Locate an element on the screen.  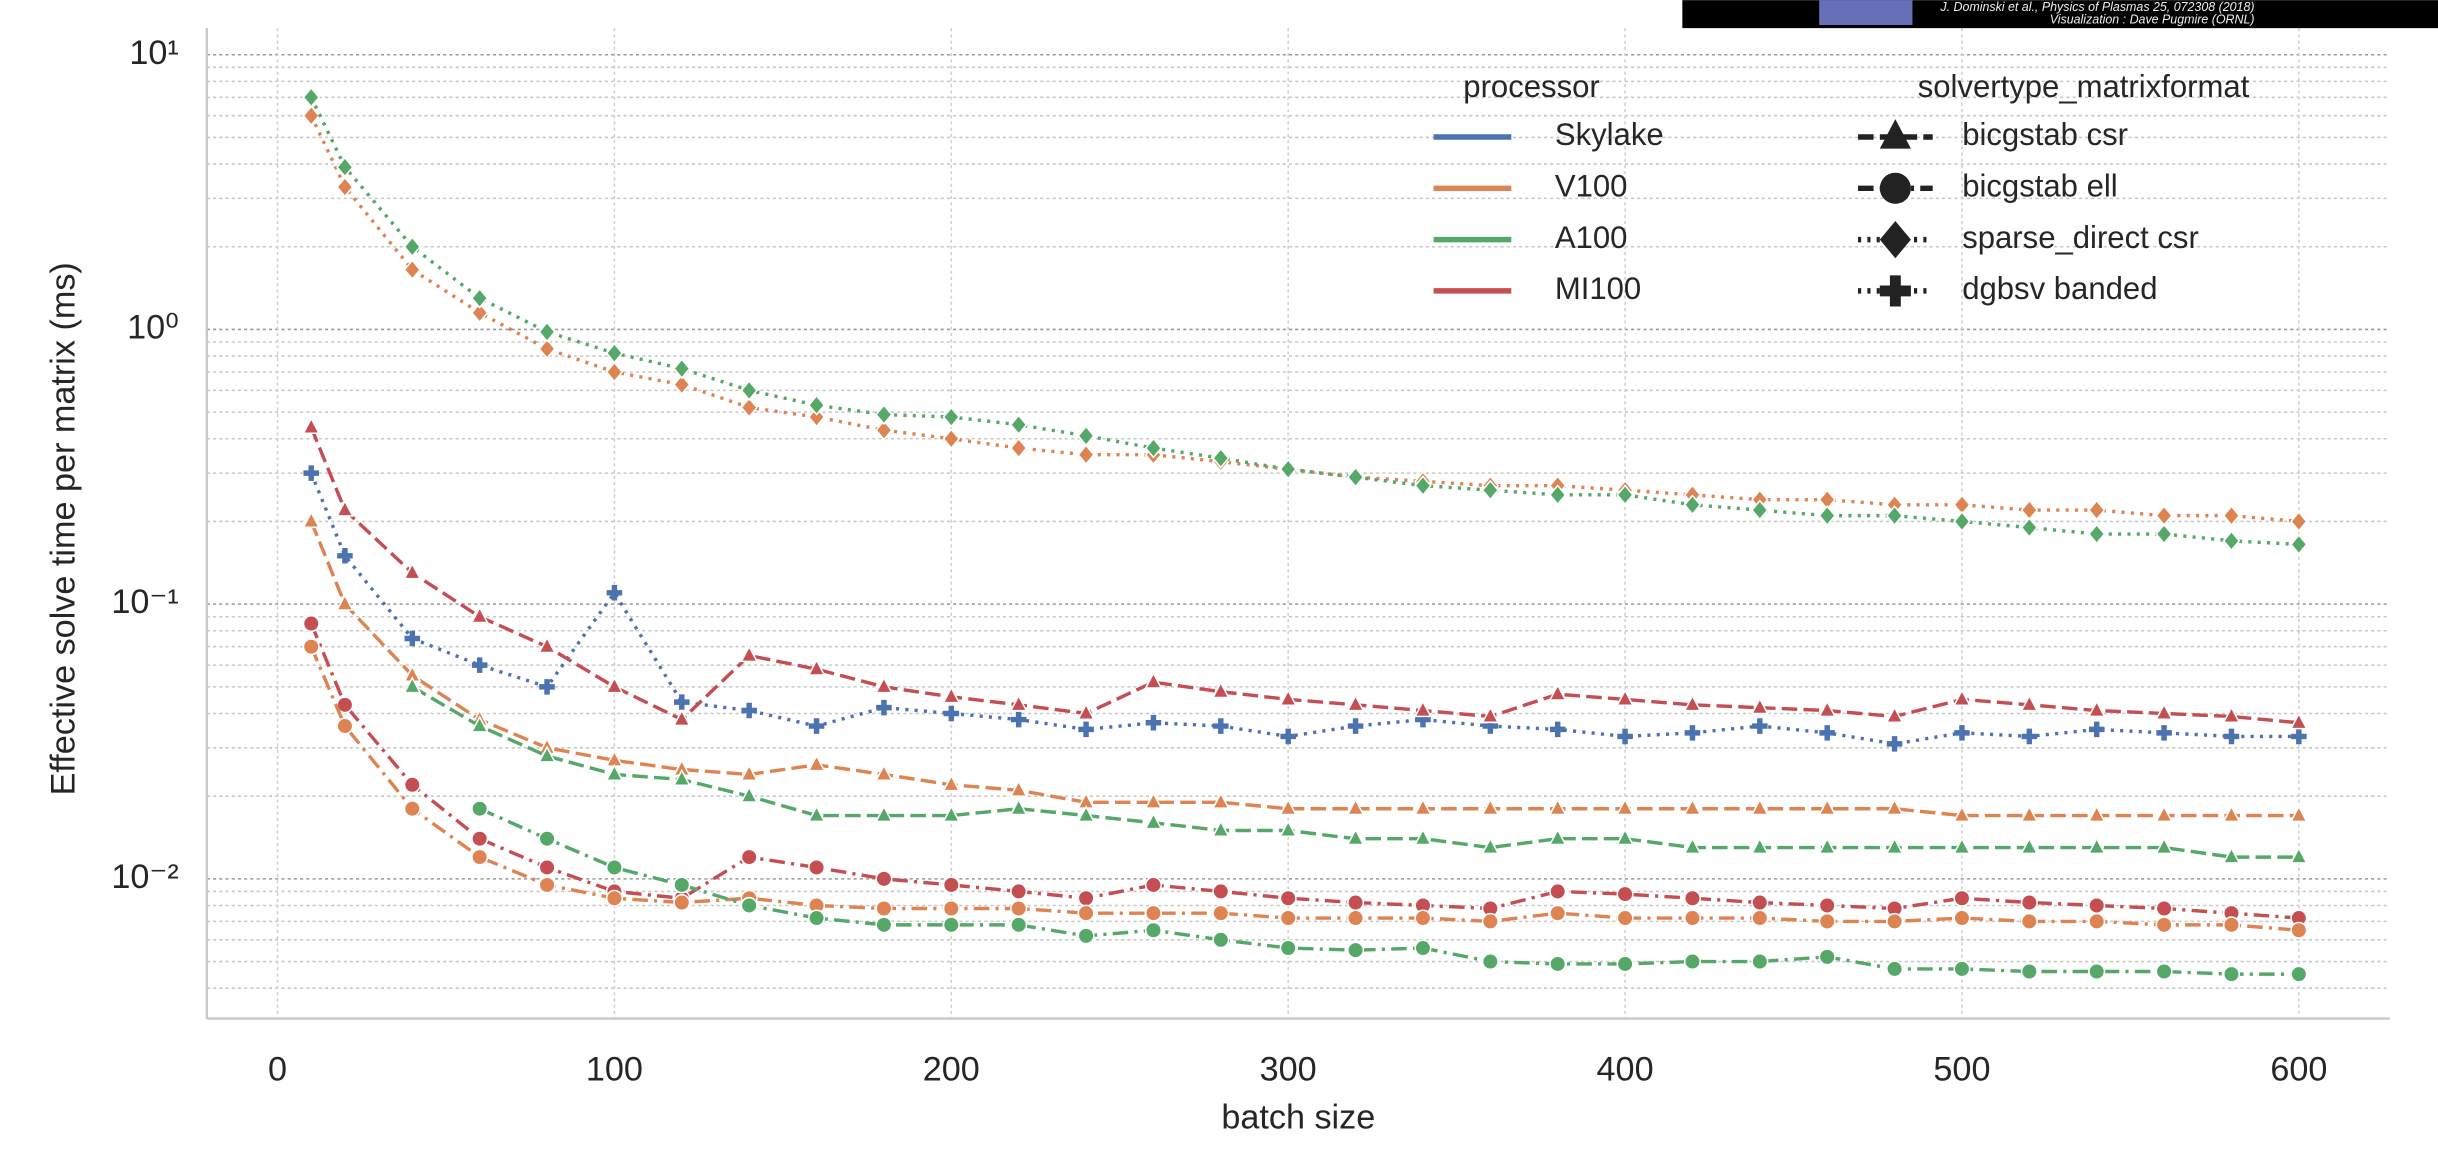
x-tick-label: 100 is located at coordinates (614, 1069).